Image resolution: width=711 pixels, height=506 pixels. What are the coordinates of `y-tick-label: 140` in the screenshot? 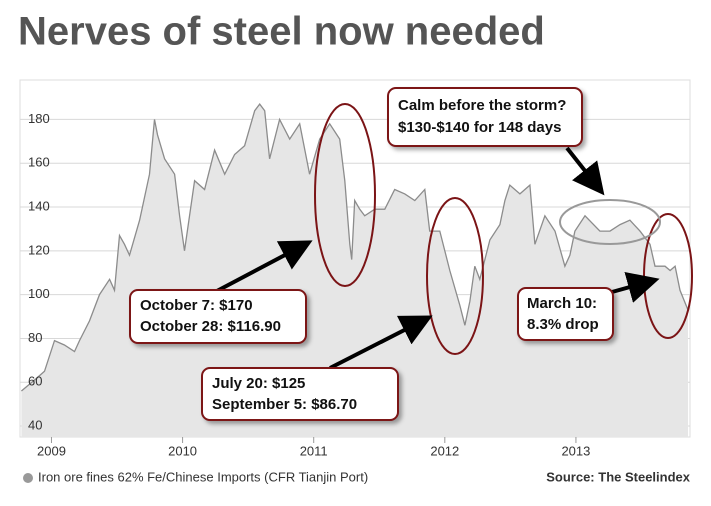 It's located at (39, 205).